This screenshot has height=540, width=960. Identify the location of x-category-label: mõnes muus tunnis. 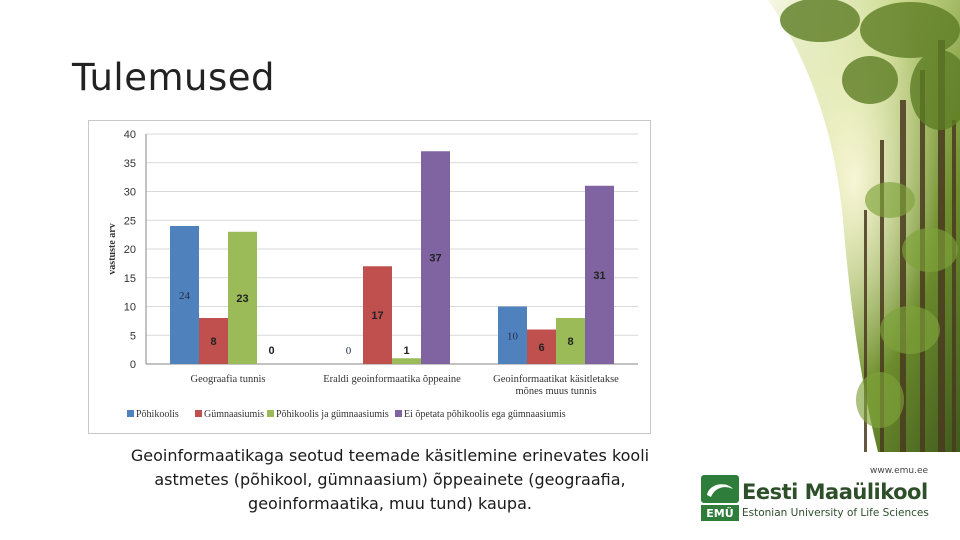
(555, 391).